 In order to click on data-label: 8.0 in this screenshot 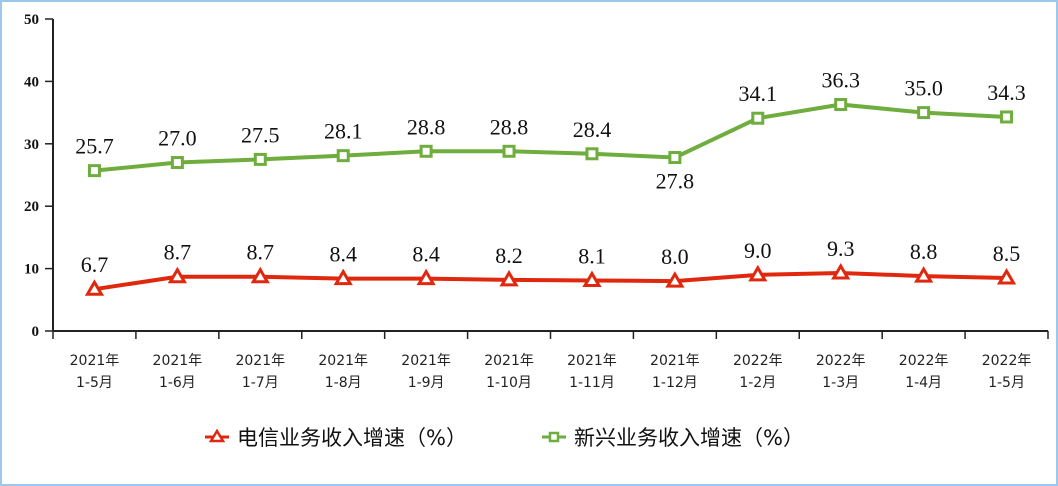, I will do `click(675, 256)`.